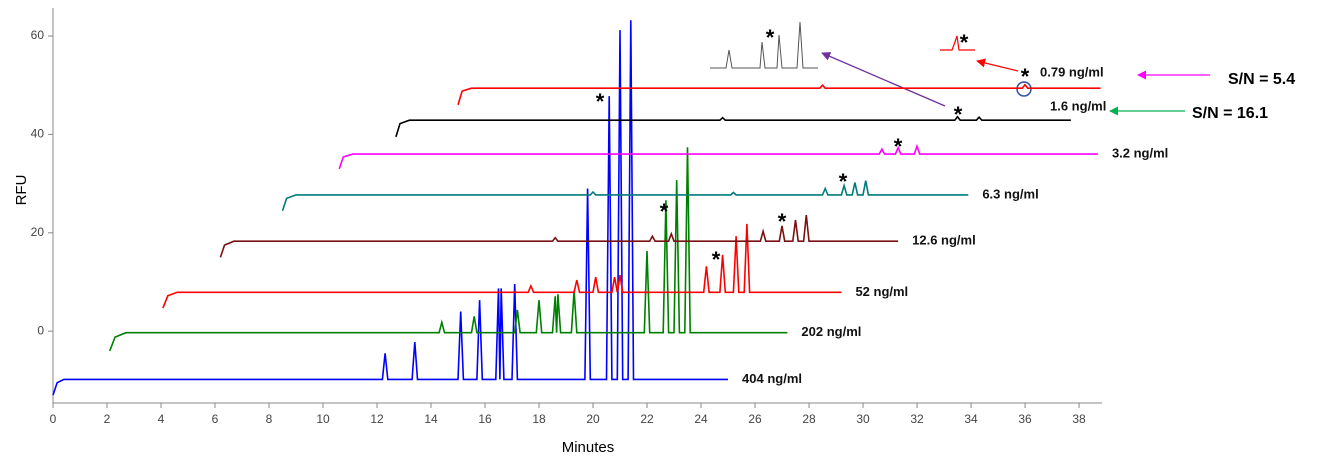  What do you see at coordinates (53, 419) in the screenshot?
I see `x-tick-label: 0` at bounding box center [53, 419].